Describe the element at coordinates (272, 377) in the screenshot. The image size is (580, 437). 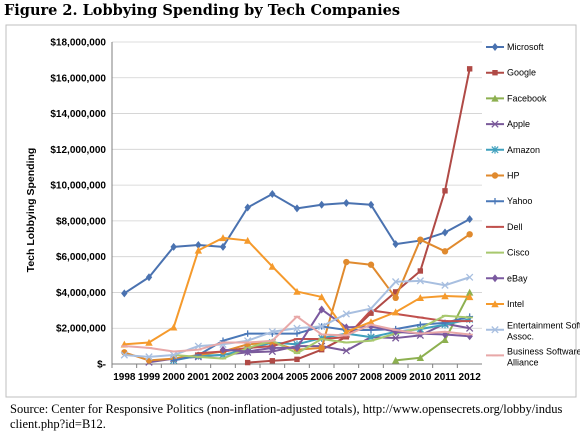
I see `x-tick-label: 2004` at that location.